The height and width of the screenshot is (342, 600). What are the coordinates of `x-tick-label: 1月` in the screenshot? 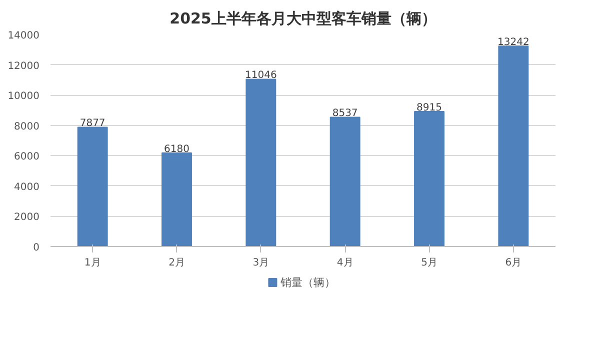 It's located at (92, 263).